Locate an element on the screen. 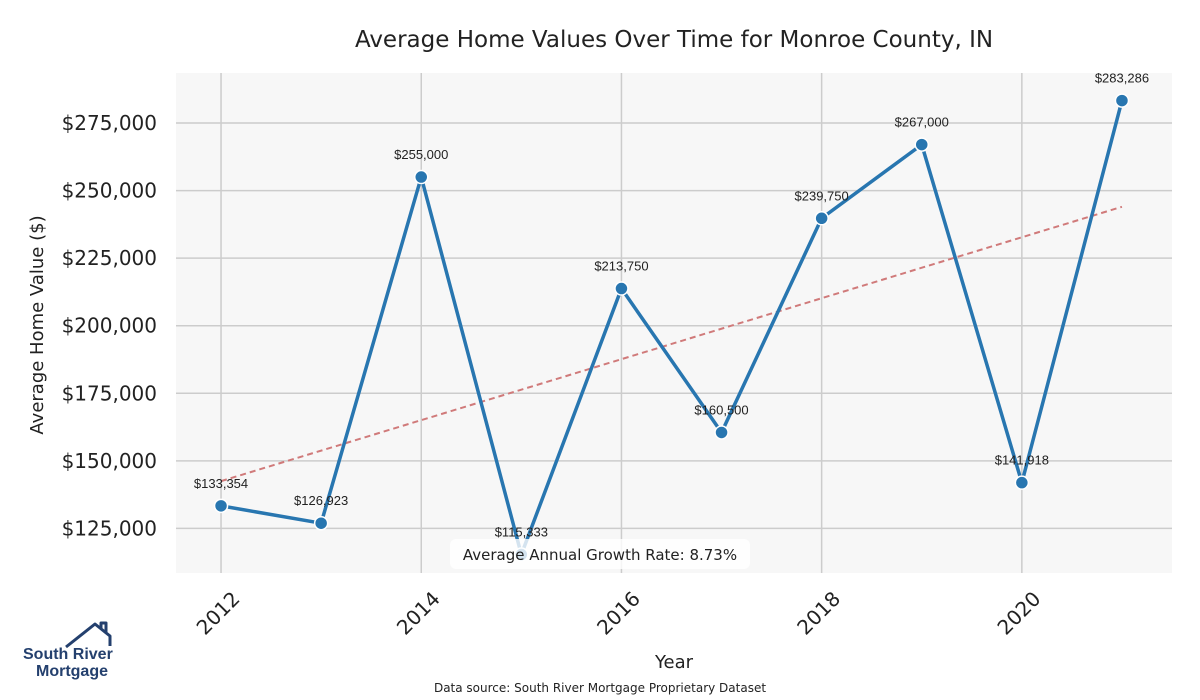  x-tick-label: 2014 is located at coordinates (418, 613).